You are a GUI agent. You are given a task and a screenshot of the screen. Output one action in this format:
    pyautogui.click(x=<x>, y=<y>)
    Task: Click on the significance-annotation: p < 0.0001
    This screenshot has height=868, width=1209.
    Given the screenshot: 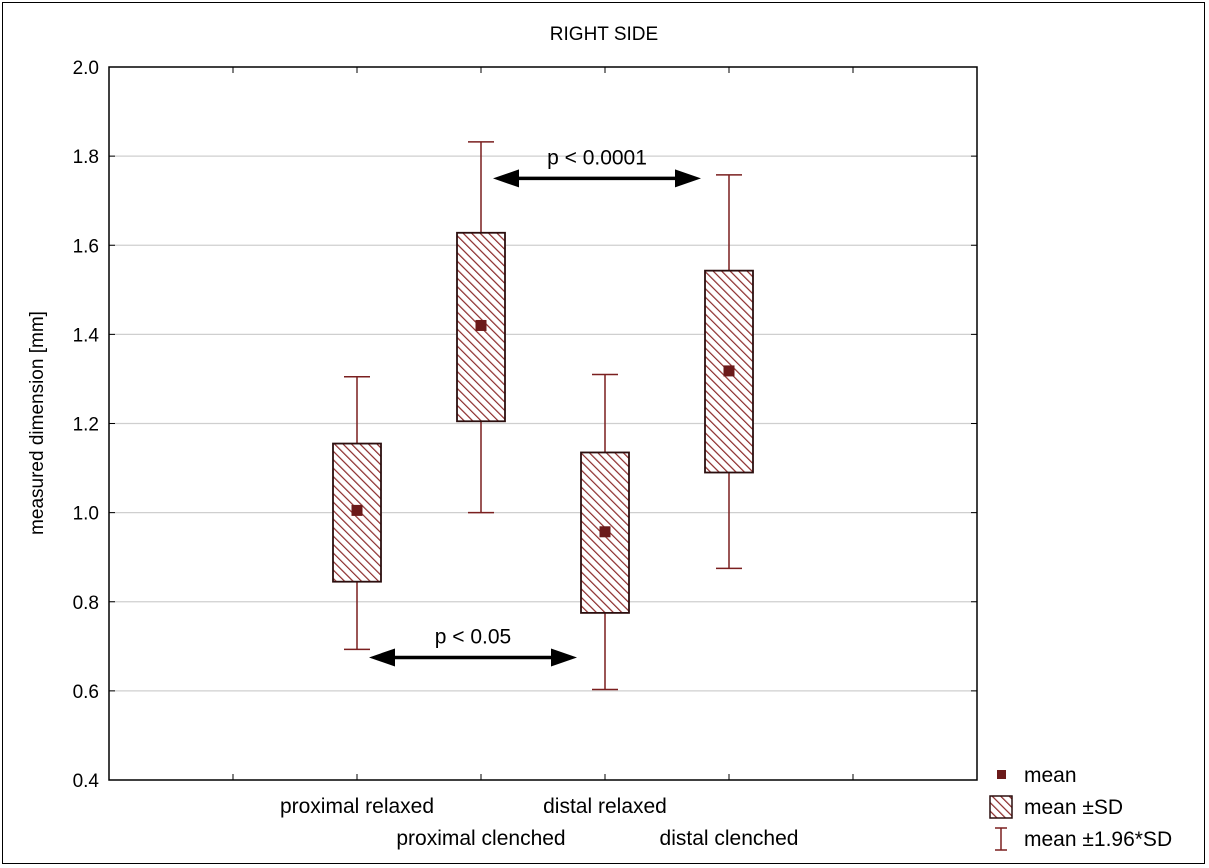 What is the action you would take?
    pyautogui.click(x=597, y=167)
    